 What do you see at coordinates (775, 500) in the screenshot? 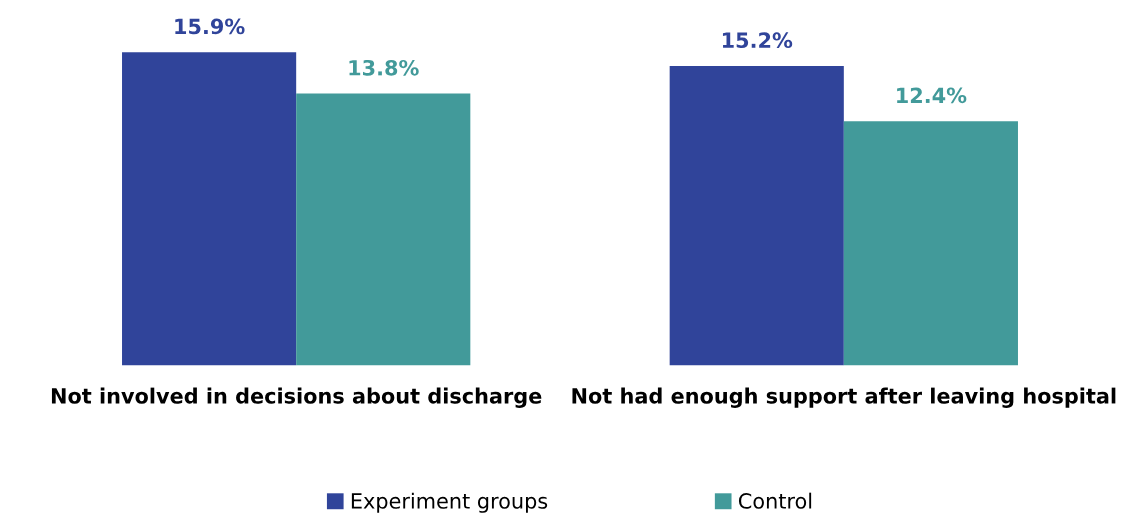
I see `legend-label: Control` at bounding box center [775, 500].